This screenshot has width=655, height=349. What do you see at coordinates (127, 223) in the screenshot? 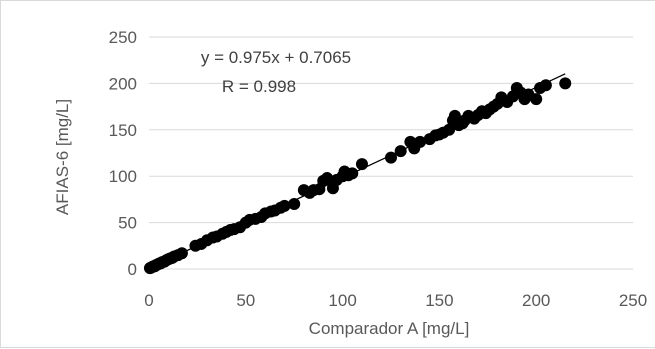
I see `y-tick-label: 50` at bounding box center [127, 223].